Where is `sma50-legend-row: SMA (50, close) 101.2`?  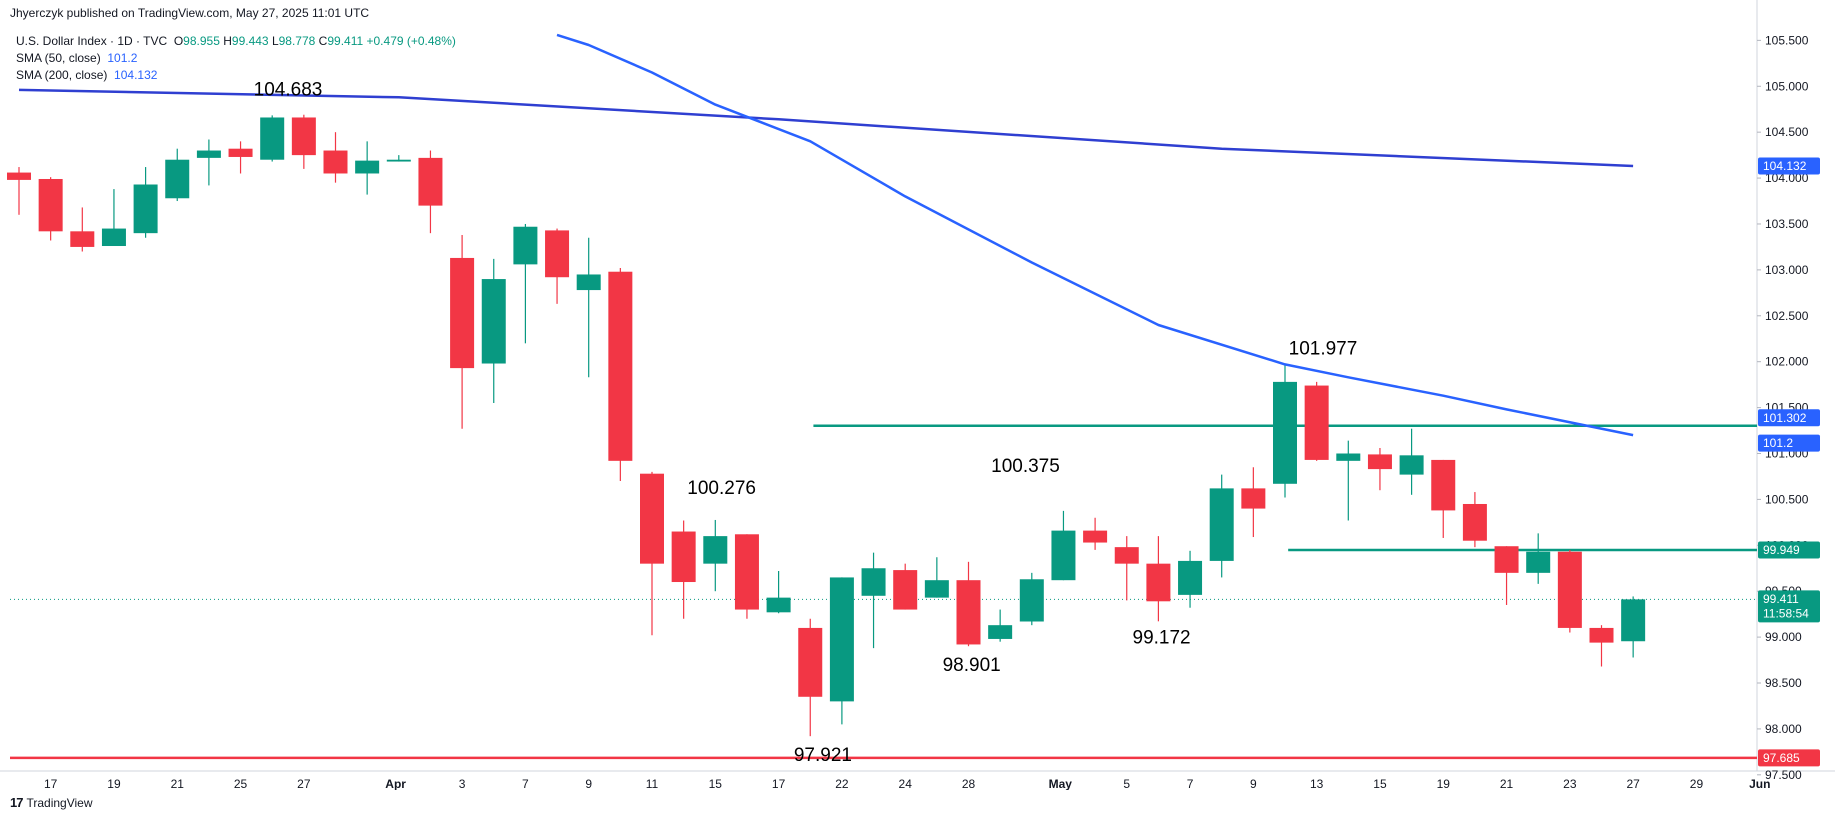
sma50-legend-row: SMA (50, close) 101.2 is located at coordinates (236, 58).